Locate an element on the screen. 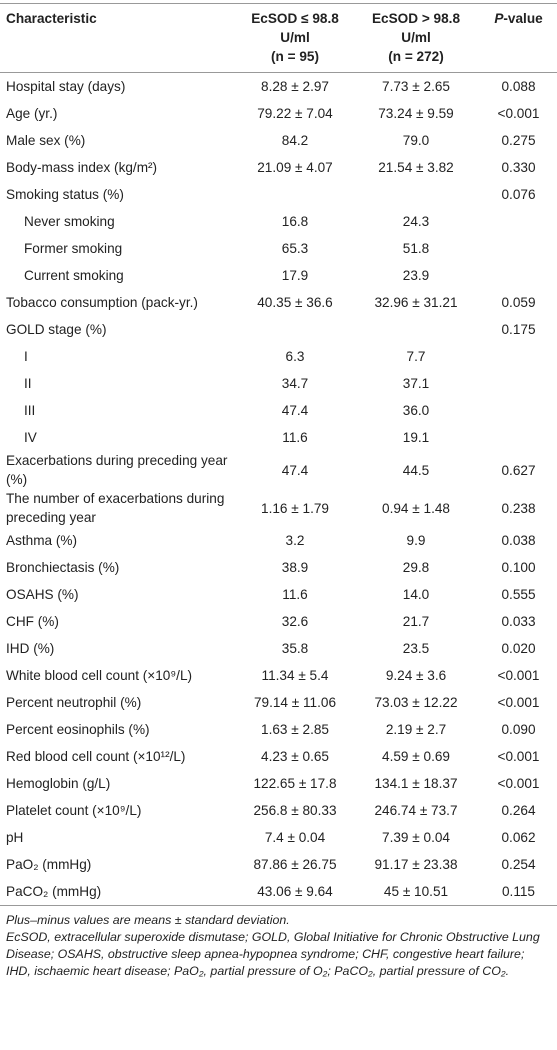  header-line: (n = 272) is located at coordinates (416, 56).